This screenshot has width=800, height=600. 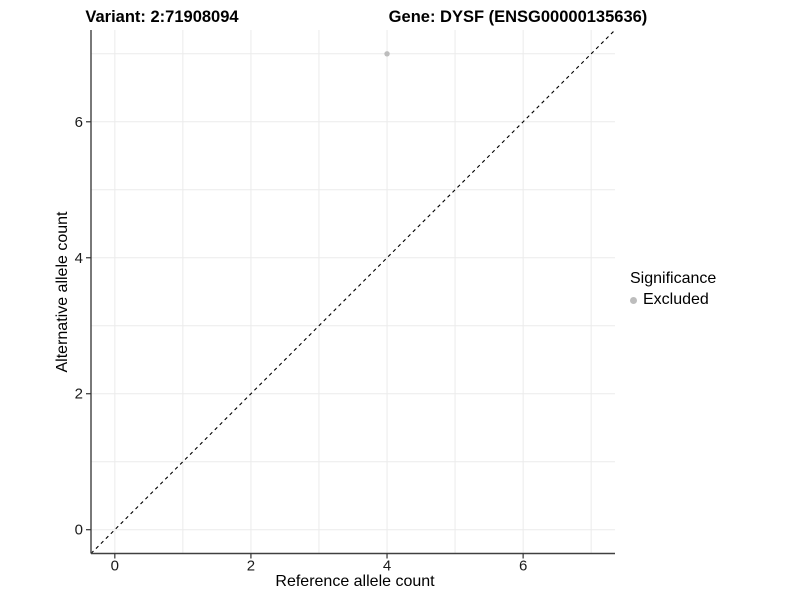 I want to click on plot-title-variant: Variant: 2:71908094, so click(x=162, y=17).